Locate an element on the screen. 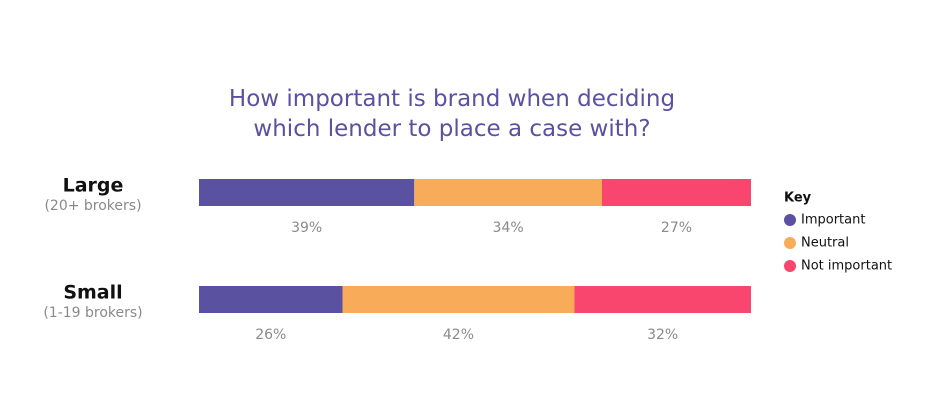 The width and height of the screenshot is (939, 410). legend-label: Neutral is located at coordinates (825, 243).